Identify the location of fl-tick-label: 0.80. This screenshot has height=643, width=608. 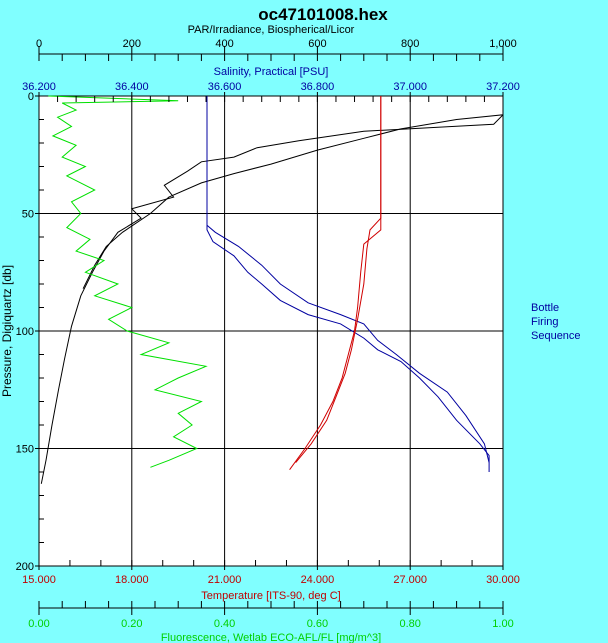
(409, 624).